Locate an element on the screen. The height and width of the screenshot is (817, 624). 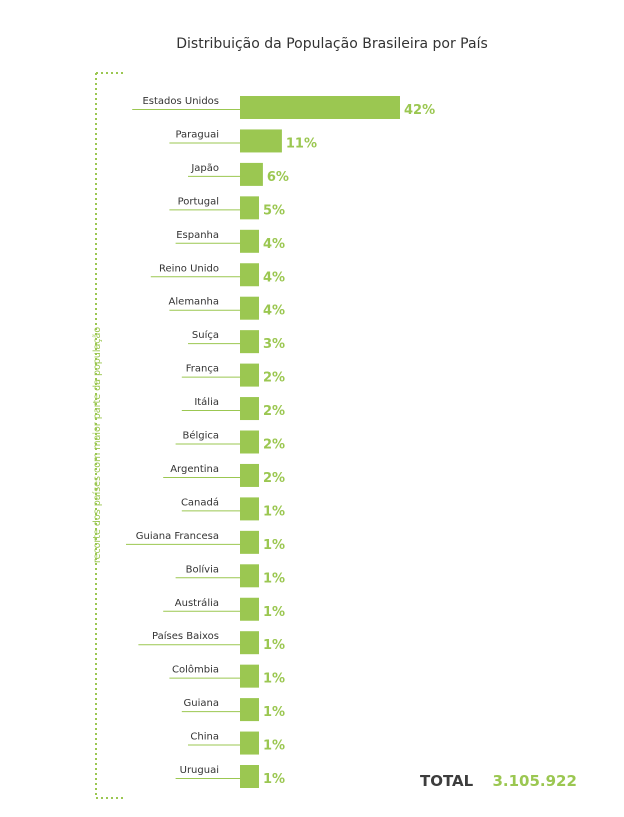
category-label-reino-unido: Reino Unido is located at coordinates (189, 268).